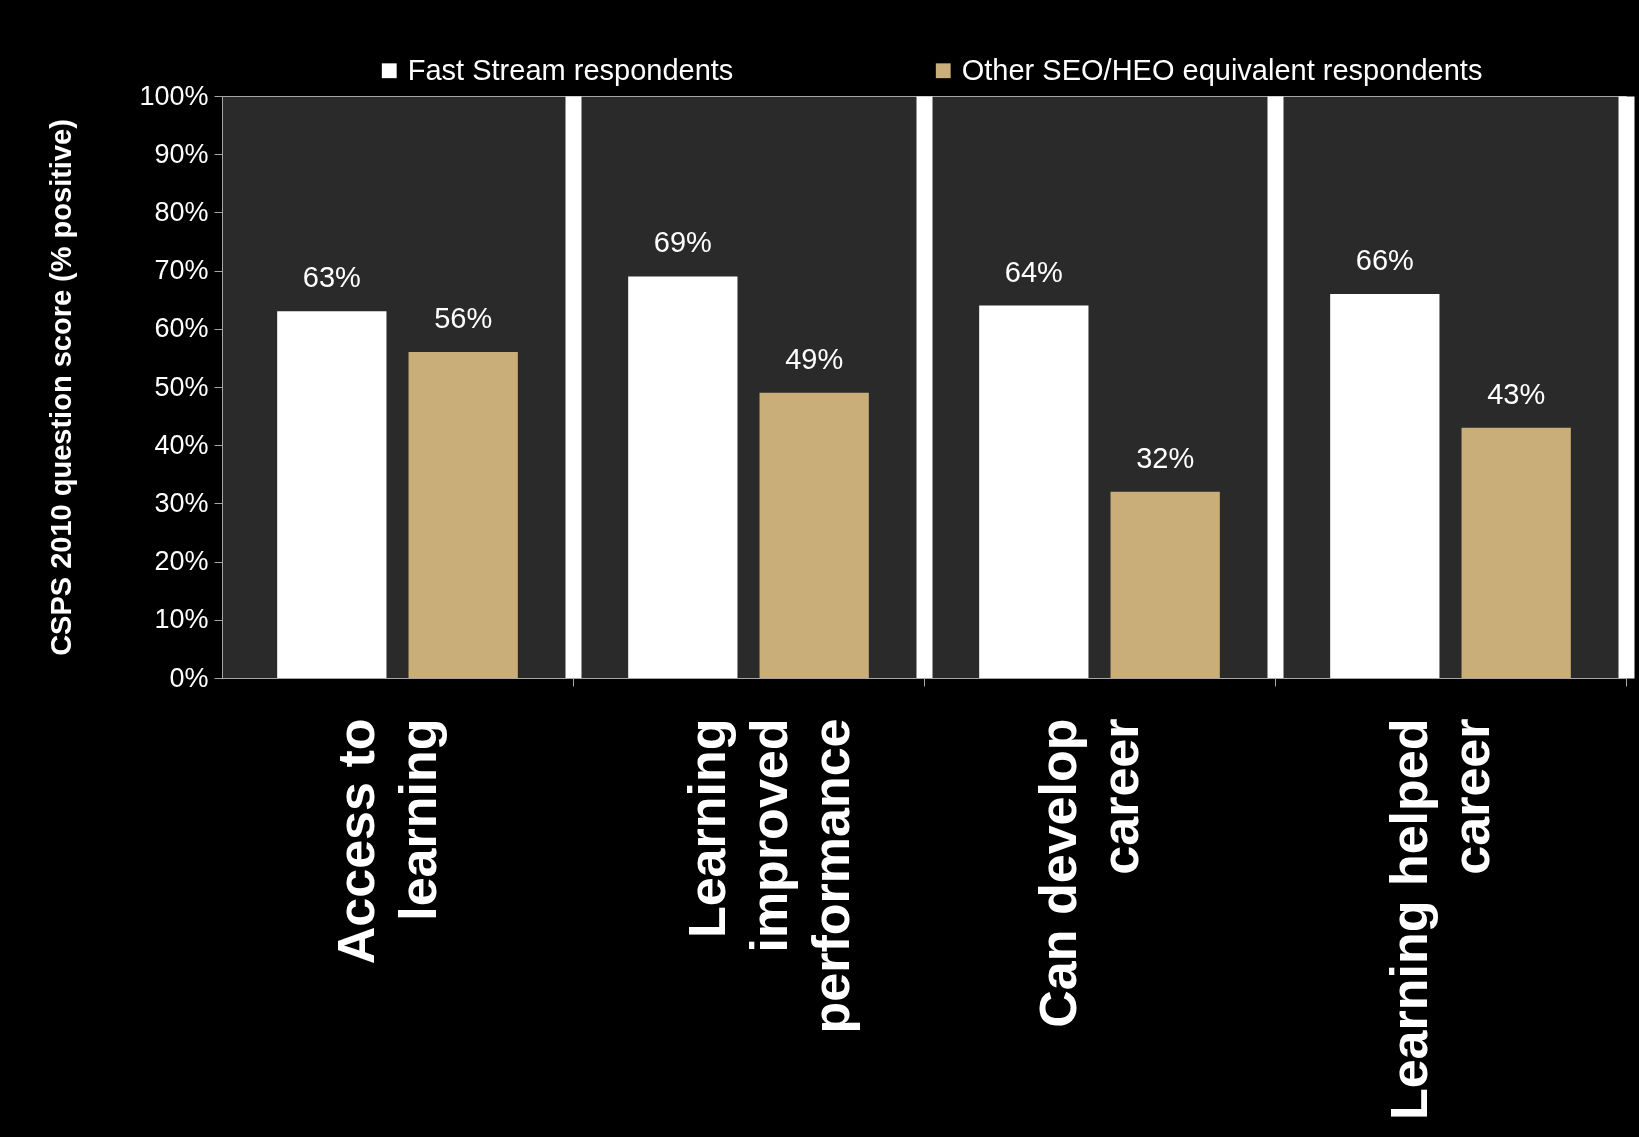 This screenshot has height=1137, width=1639. What do you see at coordinates (181, 386) in the screenshot?
I see `y-tick-label: 50%` at bounding box center [181, 386].